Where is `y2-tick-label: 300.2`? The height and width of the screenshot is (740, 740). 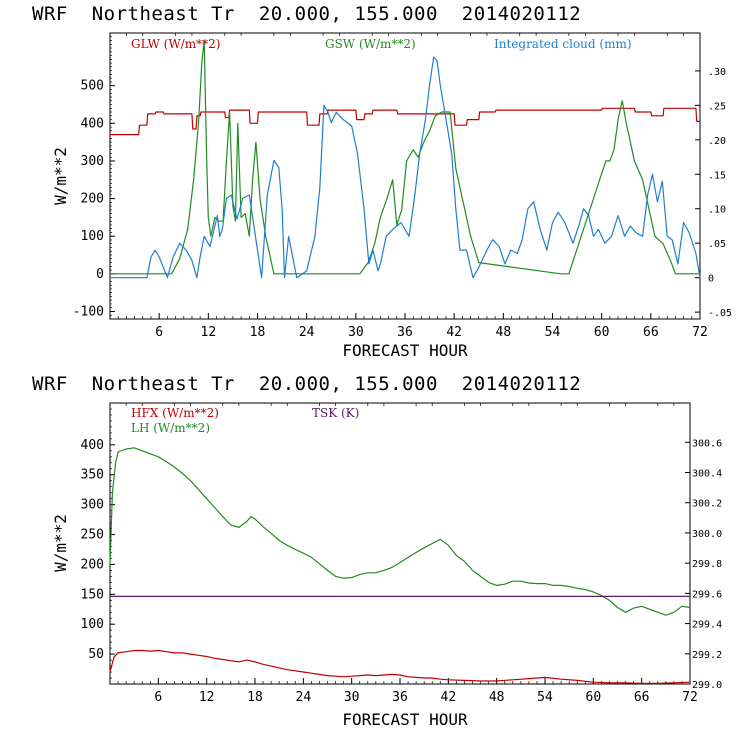
y2-tick-label: 300.2 is located at coordinates (707, 504).